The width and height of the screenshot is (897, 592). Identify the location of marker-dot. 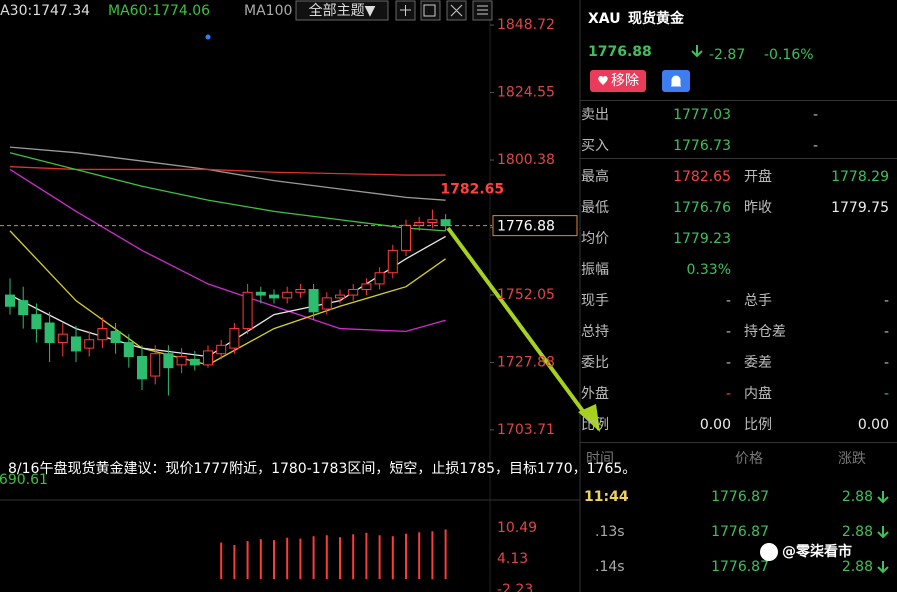
(208, 37).